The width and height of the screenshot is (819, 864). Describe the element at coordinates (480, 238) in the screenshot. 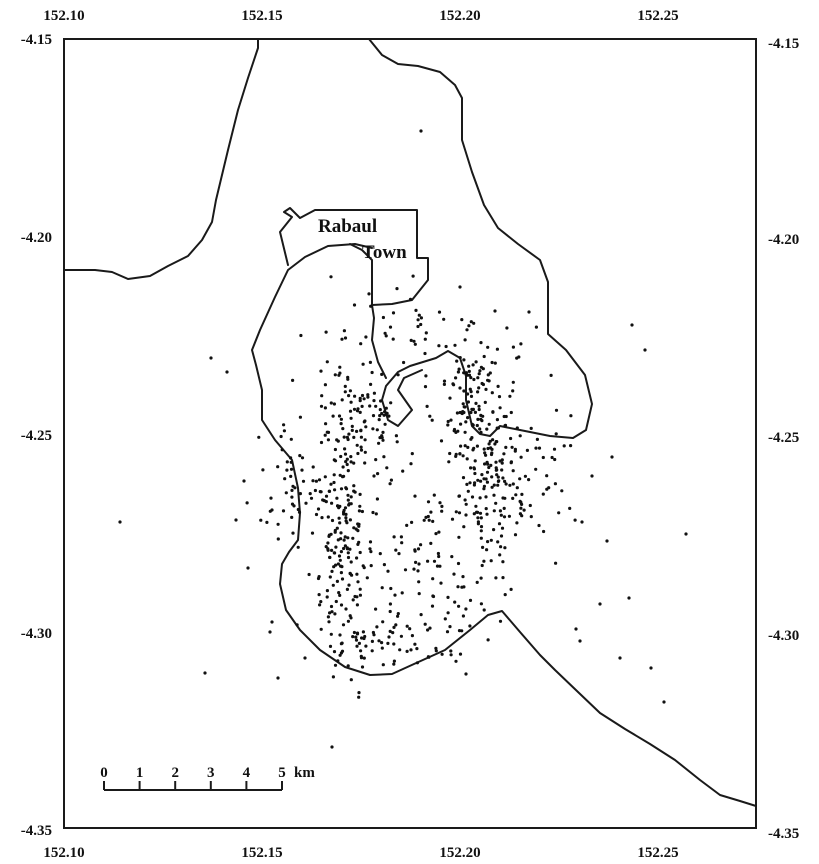

I see `coastline-east` at that location.